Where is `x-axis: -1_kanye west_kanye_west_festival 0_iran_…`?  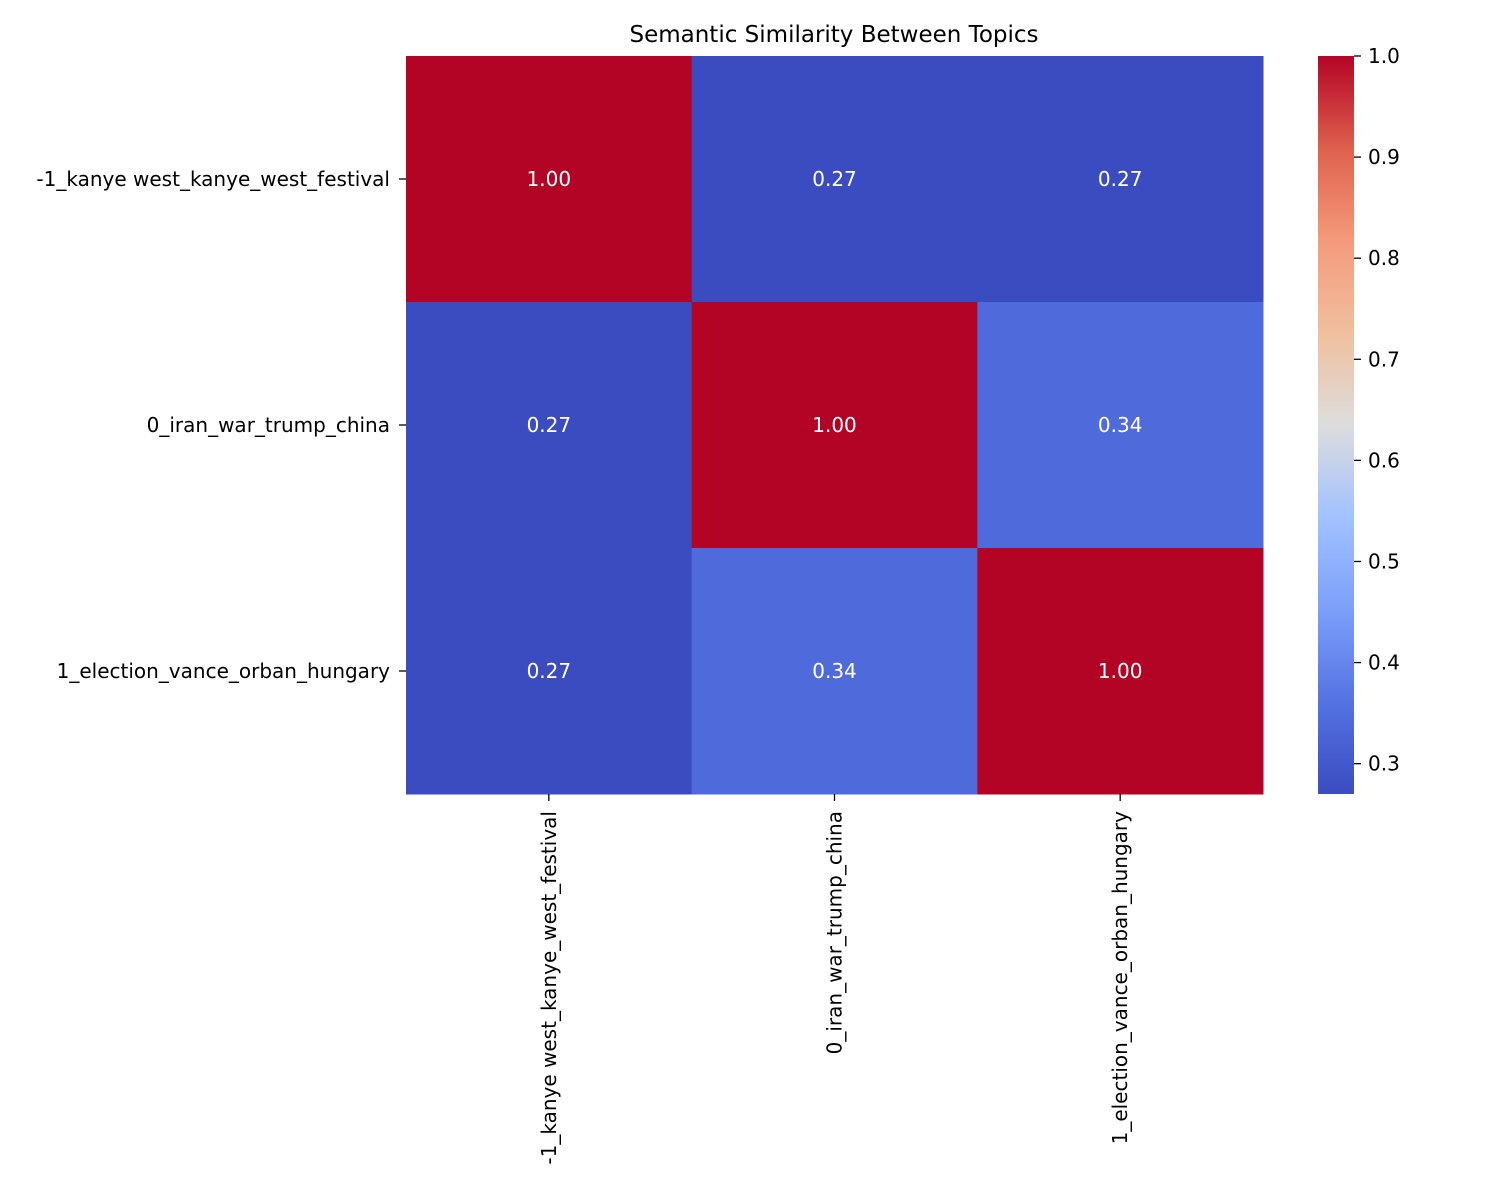
x-axis: -1_kanye west_kanye_west_festival 0_iran_… is located at coordinates (834, 979).